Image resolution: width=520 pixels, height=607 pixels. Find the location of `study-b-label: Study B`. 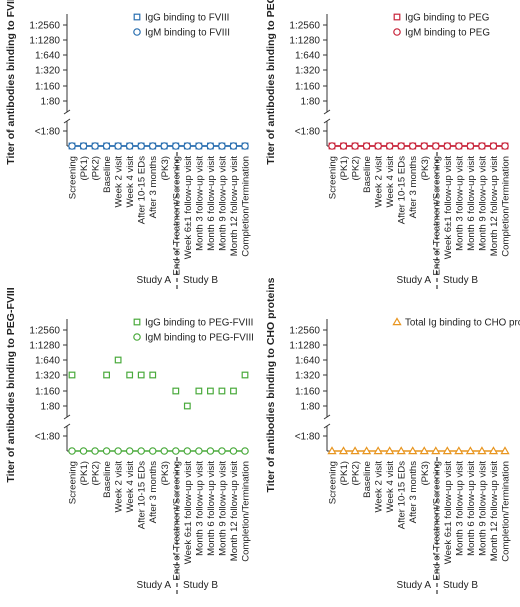

study-b-label: Study B is located at coordinates (460, 585).